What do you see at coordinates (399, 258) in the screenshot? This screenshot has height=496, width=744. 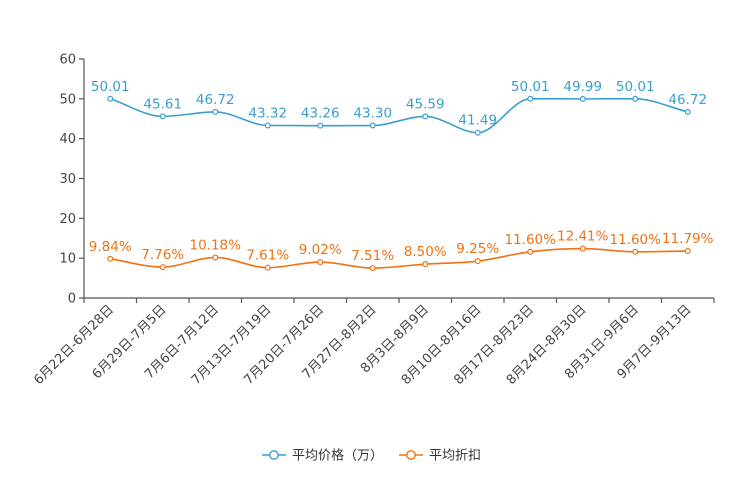 I see `series-discount-line` at bounding box center [399, 258].